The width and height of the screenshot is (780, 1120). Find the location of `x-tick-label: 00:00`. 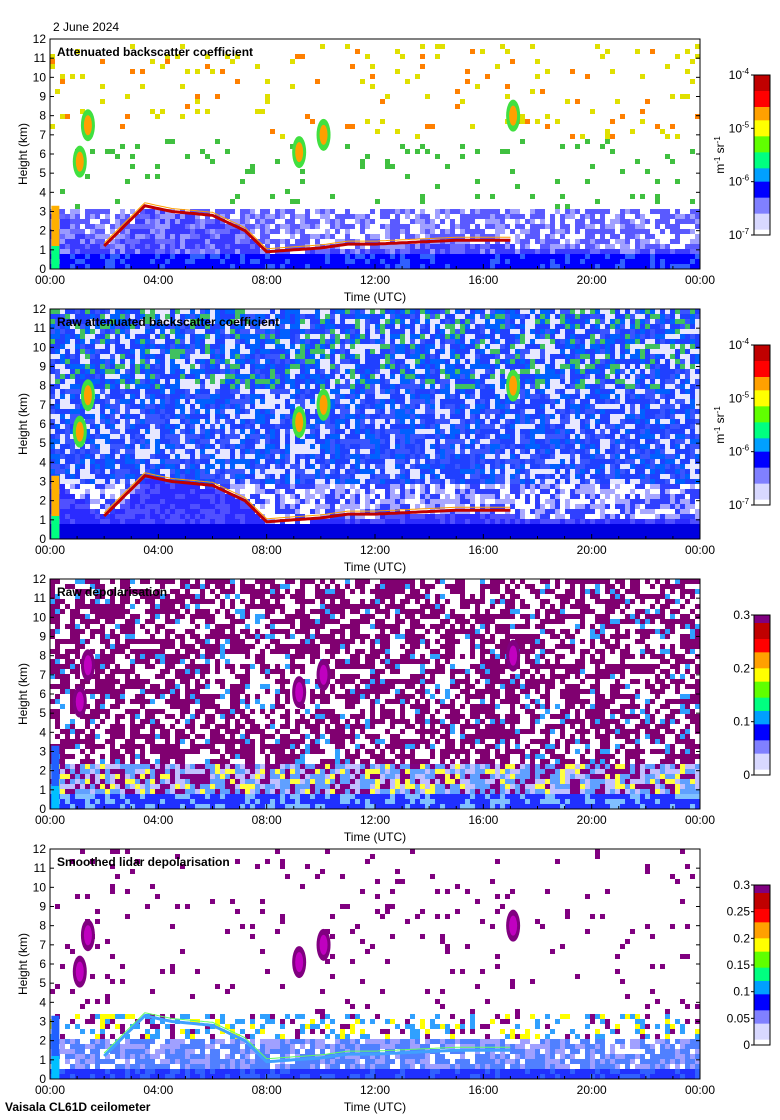

x-tick-label: 00:00 is located at coordinates (50, 280).